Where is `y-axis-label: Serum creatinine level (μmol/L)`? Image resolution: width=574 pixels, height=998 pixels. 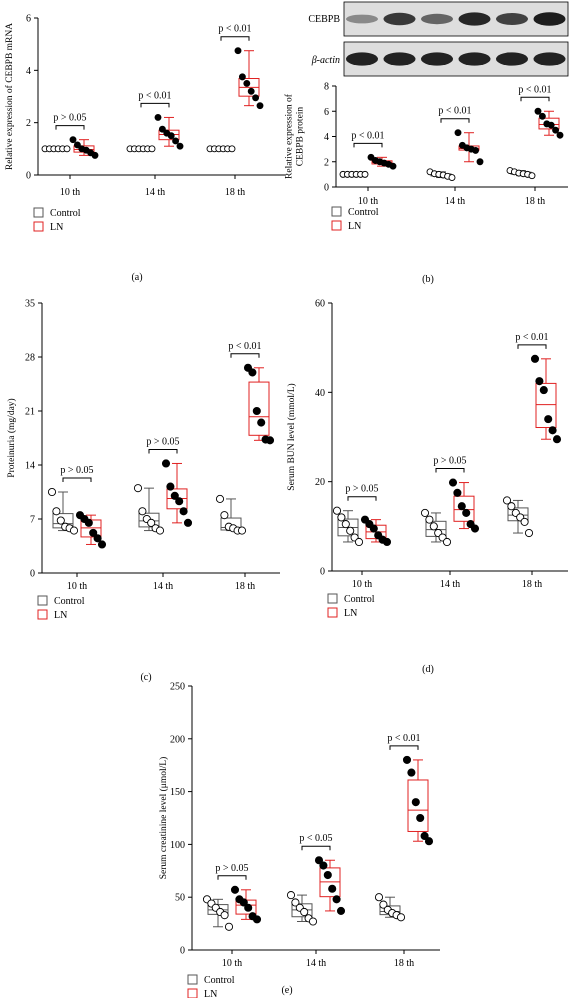 y-axis-label: Serum creatinine level (μmol/L) is located at coordinates (163, 818).